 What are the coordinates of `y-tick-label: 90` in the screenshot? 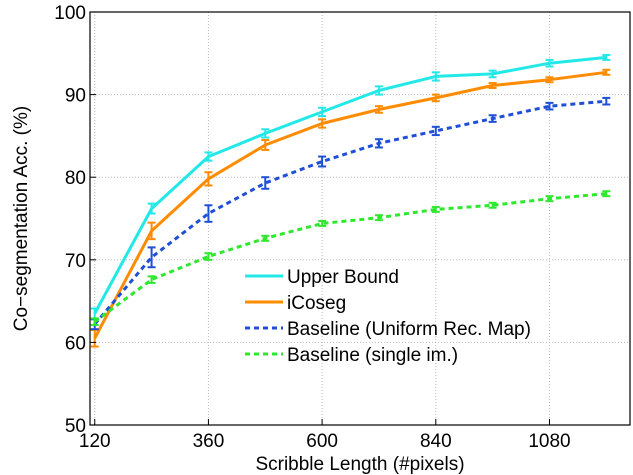 It's located at (75, 96).